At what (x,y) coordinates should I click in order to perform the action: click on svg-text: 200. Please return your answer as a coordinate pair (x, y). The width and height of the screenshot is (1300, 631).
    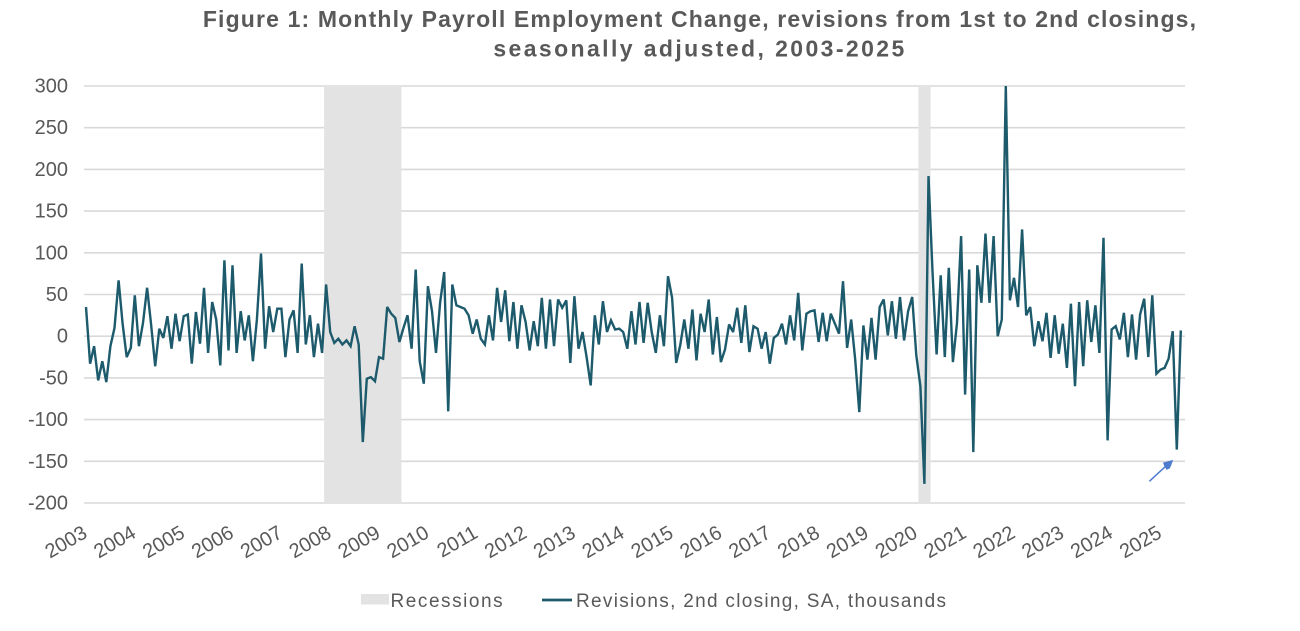
    Looking at the image, I should click on (51, 170).